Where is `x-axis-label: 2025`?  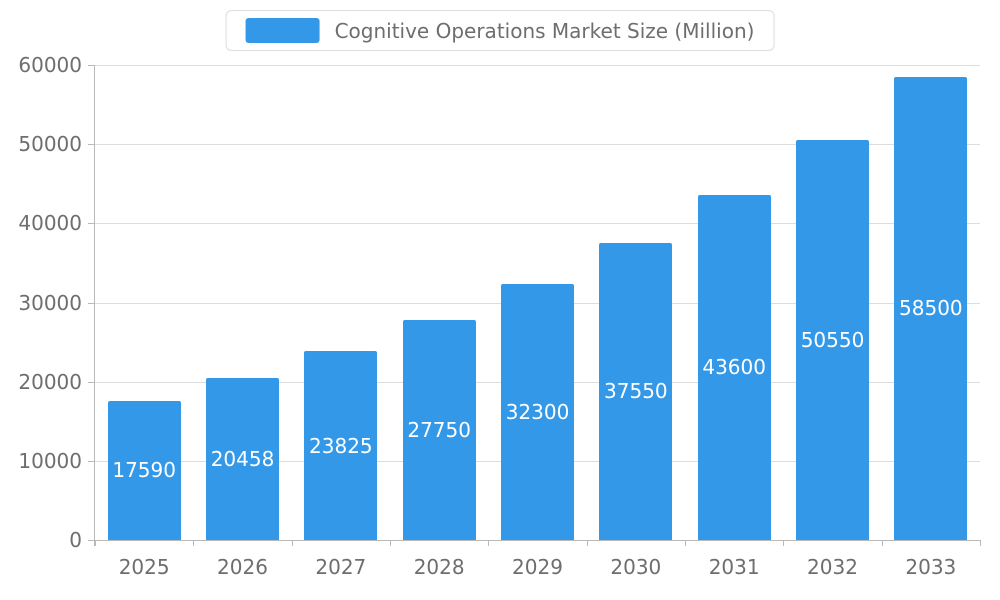 x-axis-label: 2025 is located at coordinates (144, 567).